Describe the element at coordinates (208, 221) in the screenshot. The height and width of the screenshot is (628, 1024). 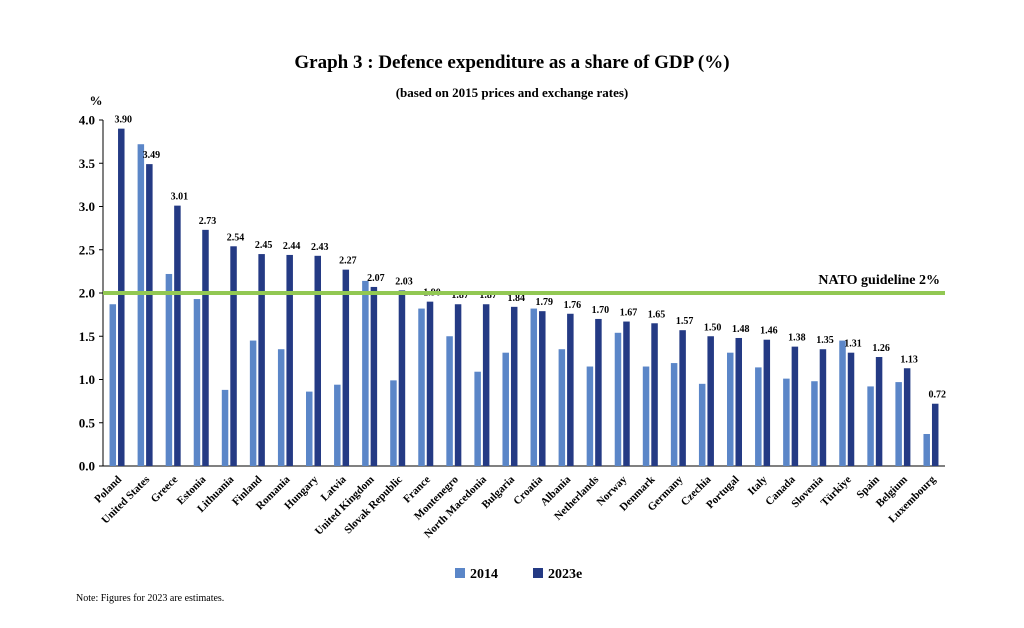
I see `data-label-2023e: 2.73` at that location.